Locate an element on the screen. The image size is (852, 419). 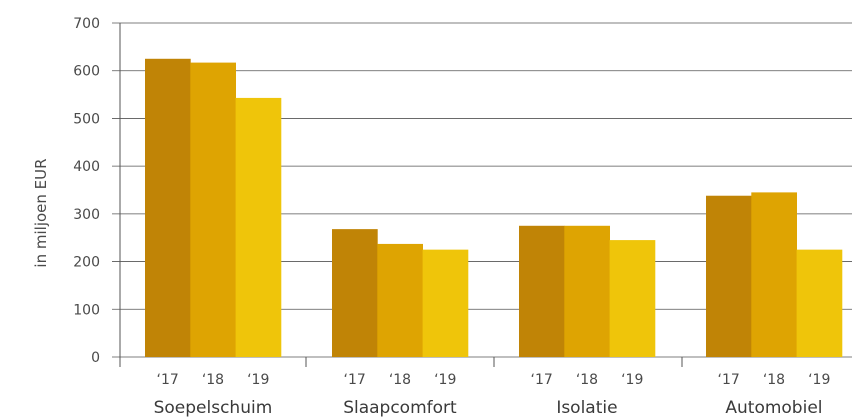
y-tick-label: 0 is located at coordinates (95, 358).